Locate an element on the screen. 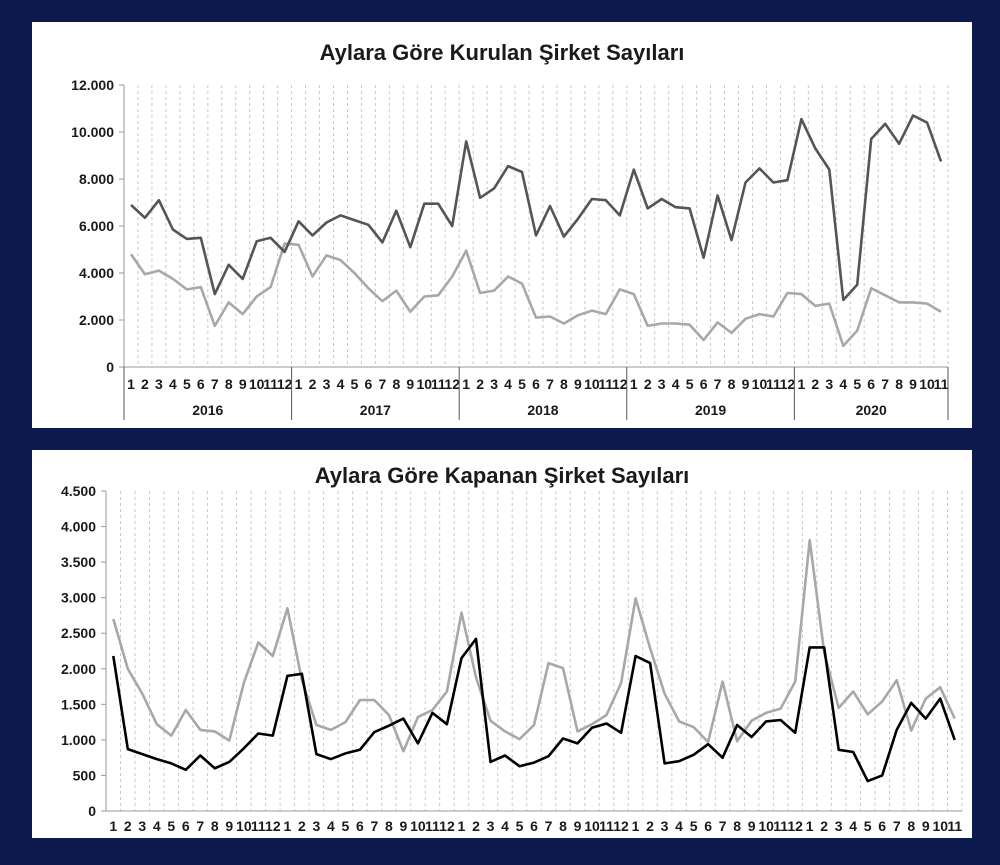 This screenshot has height=865, width=1000. y-tick-label: 1.500 is located at coordinates (78, 704).